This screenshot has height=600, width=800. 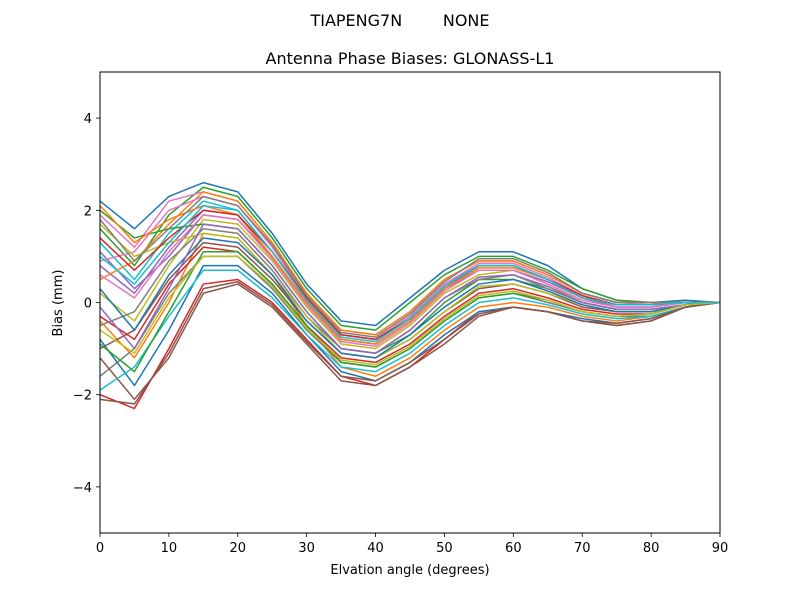 What do you see at coordinates (88, 211) in the screenshot?
I see `y-tick-label: 2` at bounding box center [88, 211].